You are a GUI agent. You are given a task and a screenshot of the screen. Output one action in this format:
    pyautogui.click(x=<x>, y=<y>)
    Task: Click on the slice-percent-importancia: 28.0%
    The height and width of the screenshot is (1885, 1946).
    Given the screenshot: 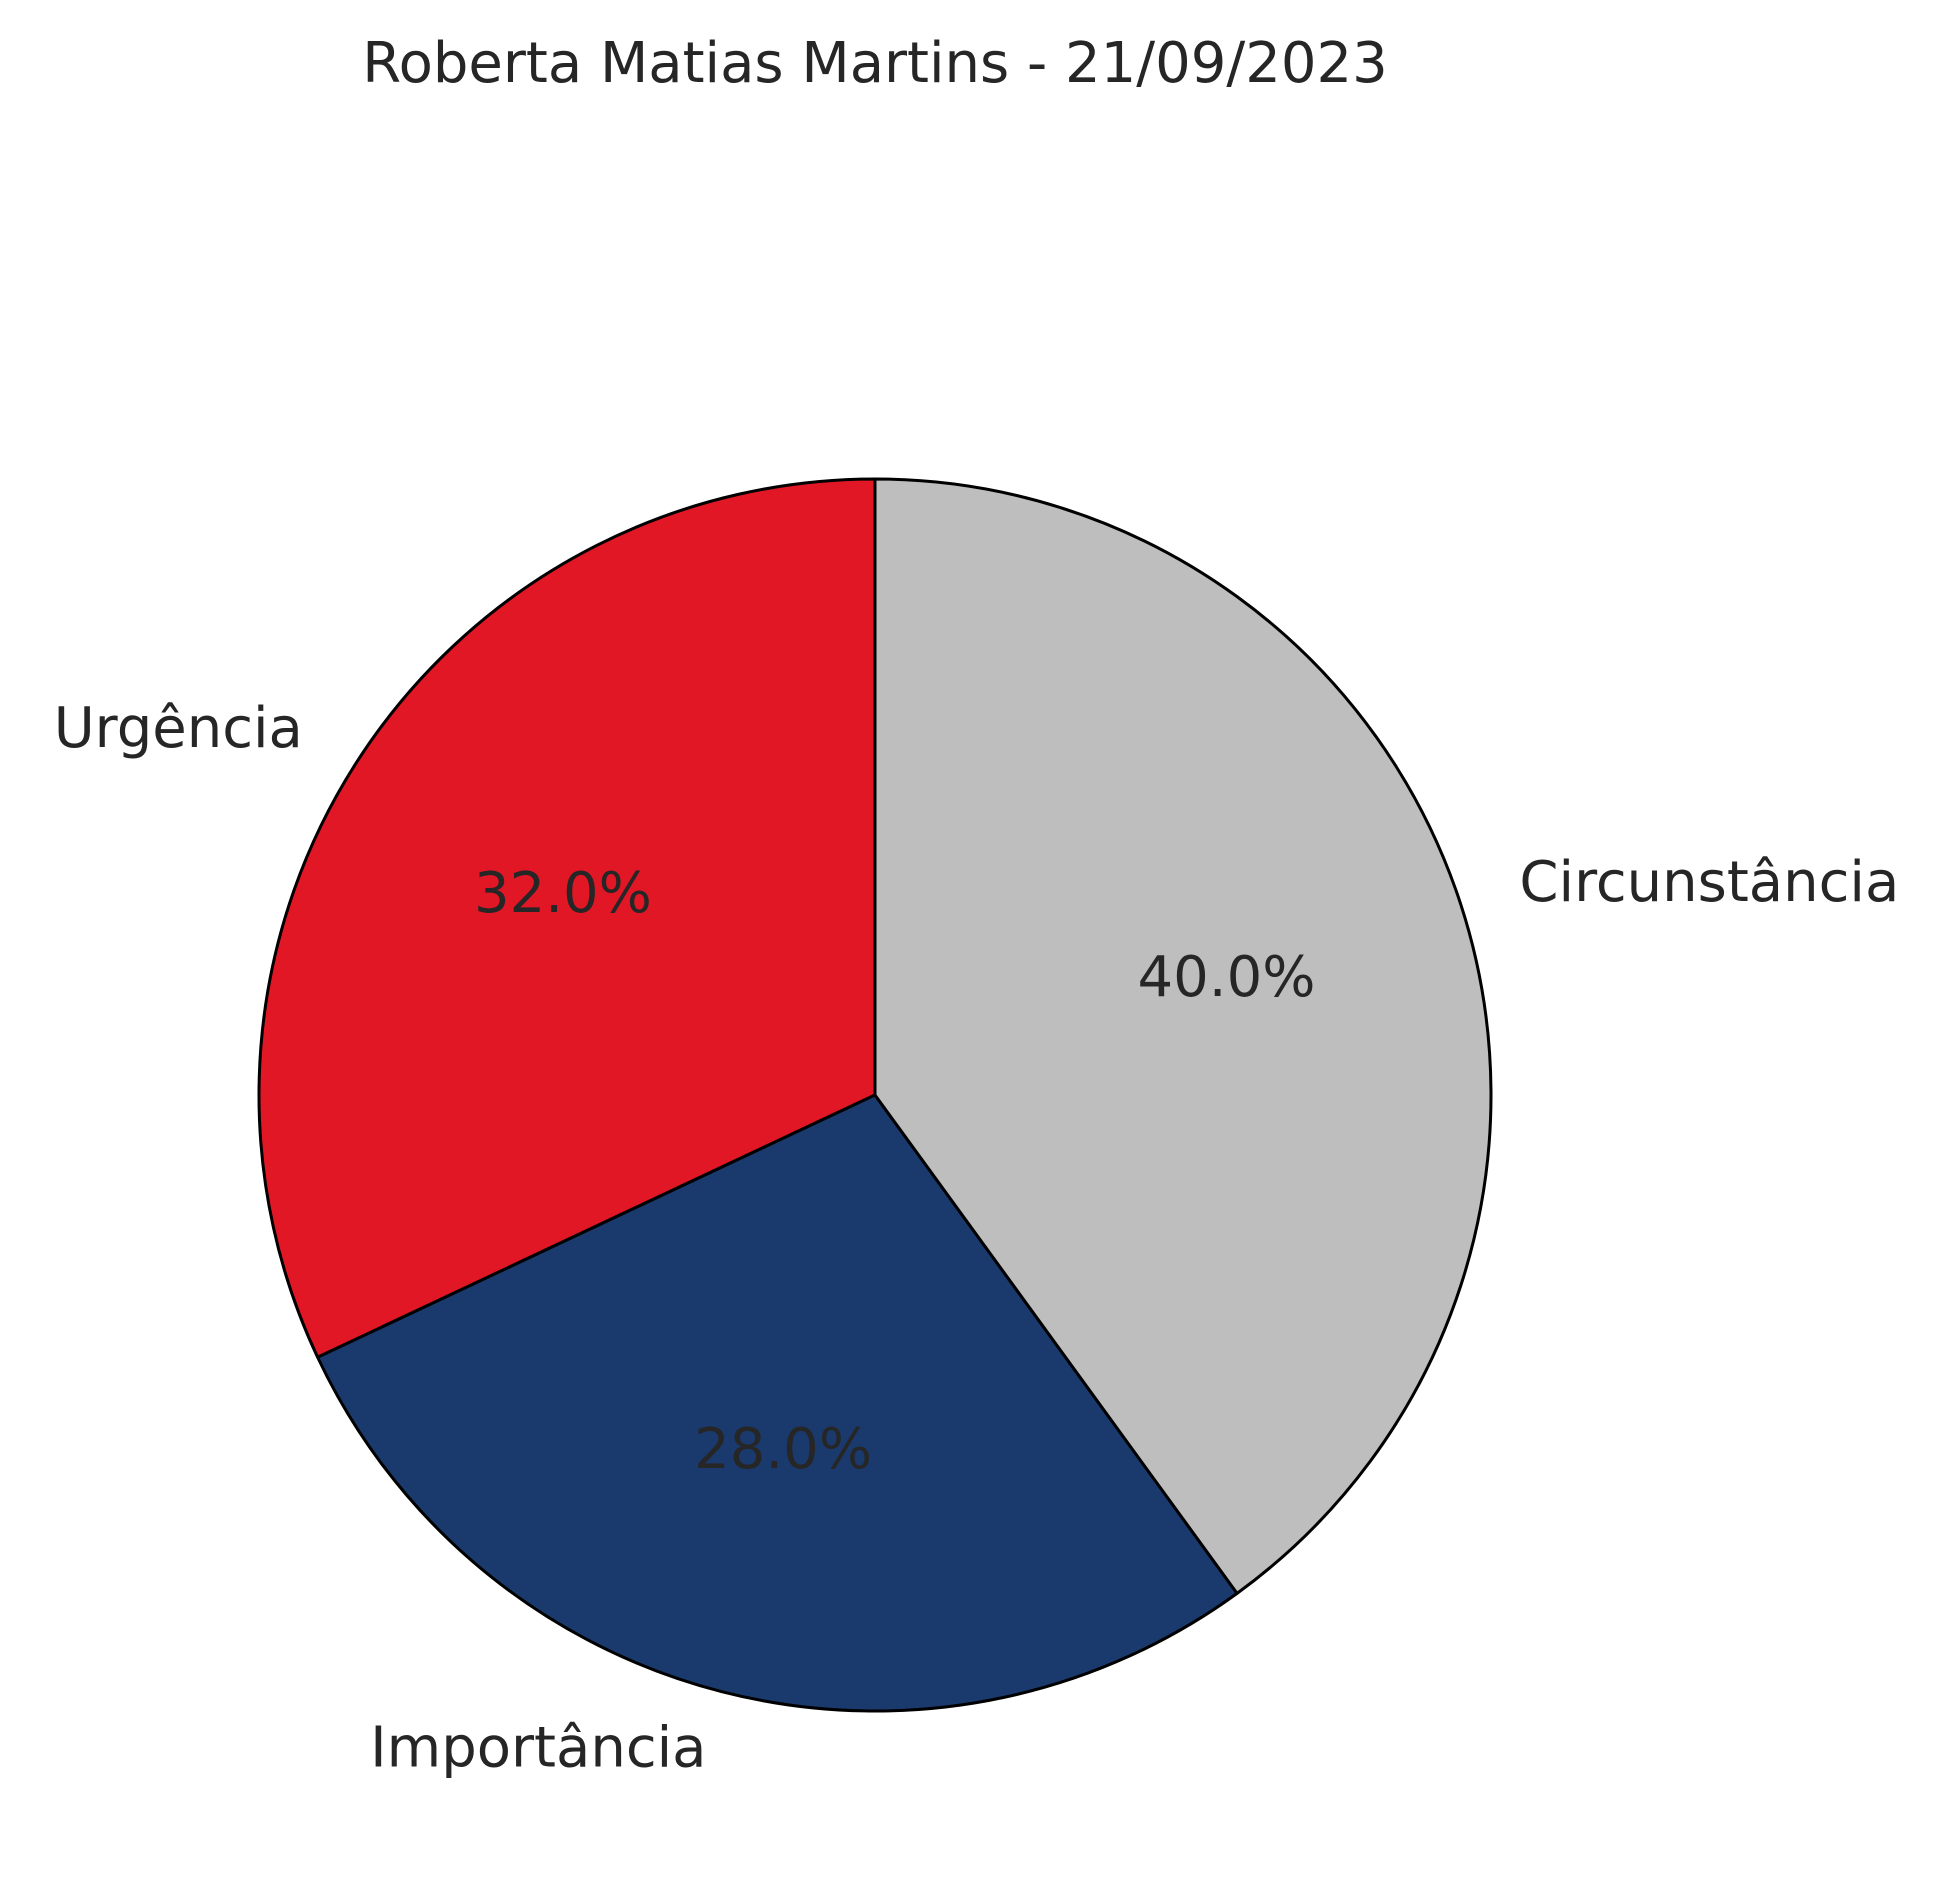 What is the action you would take?
    pyautogui.click(x=783, y=1449)
    